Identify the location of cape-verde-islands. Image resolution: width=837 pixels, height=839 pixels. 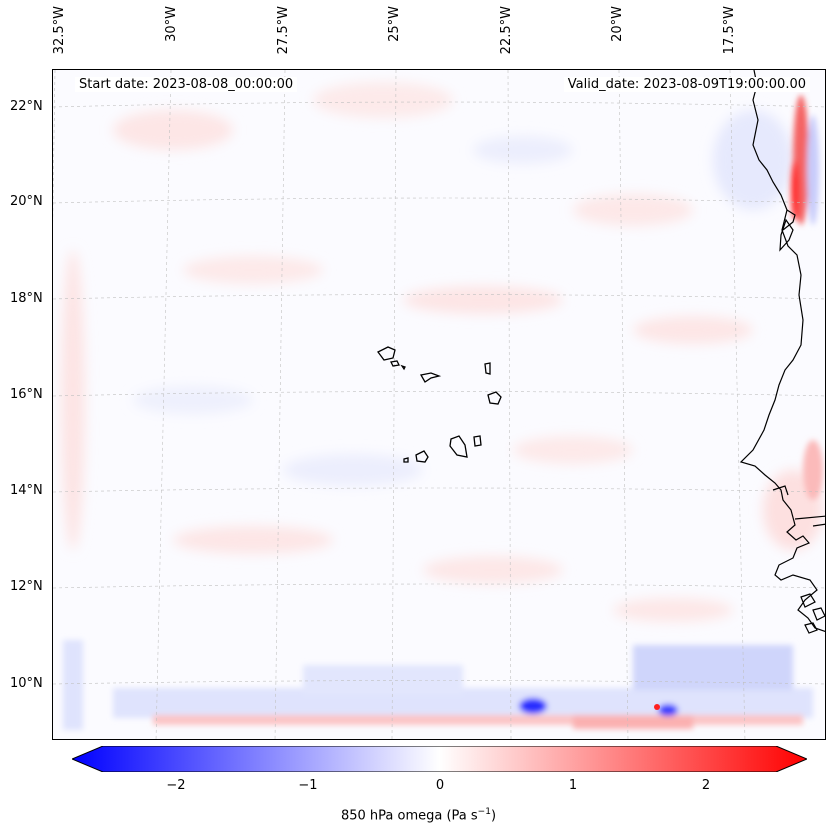
(439, 404).